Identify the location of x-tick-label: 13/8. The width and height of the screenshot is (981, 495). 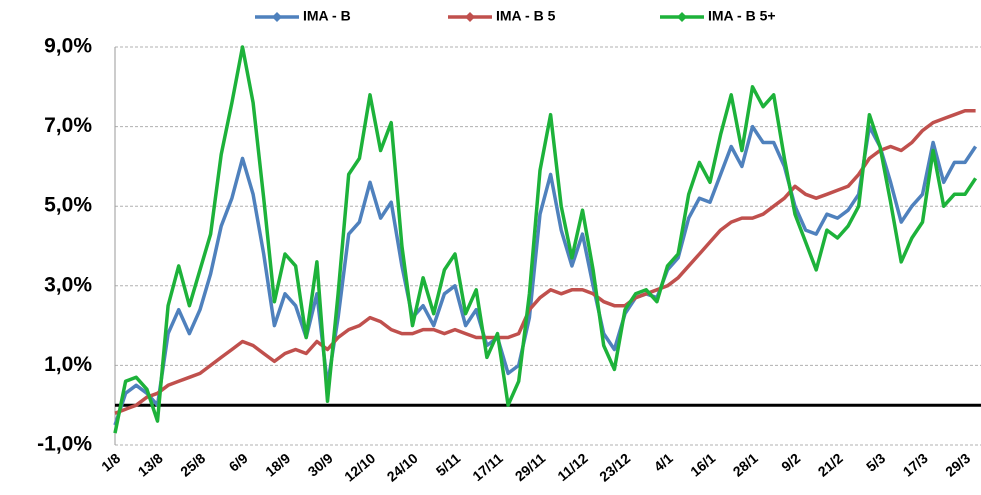
(150, 465).